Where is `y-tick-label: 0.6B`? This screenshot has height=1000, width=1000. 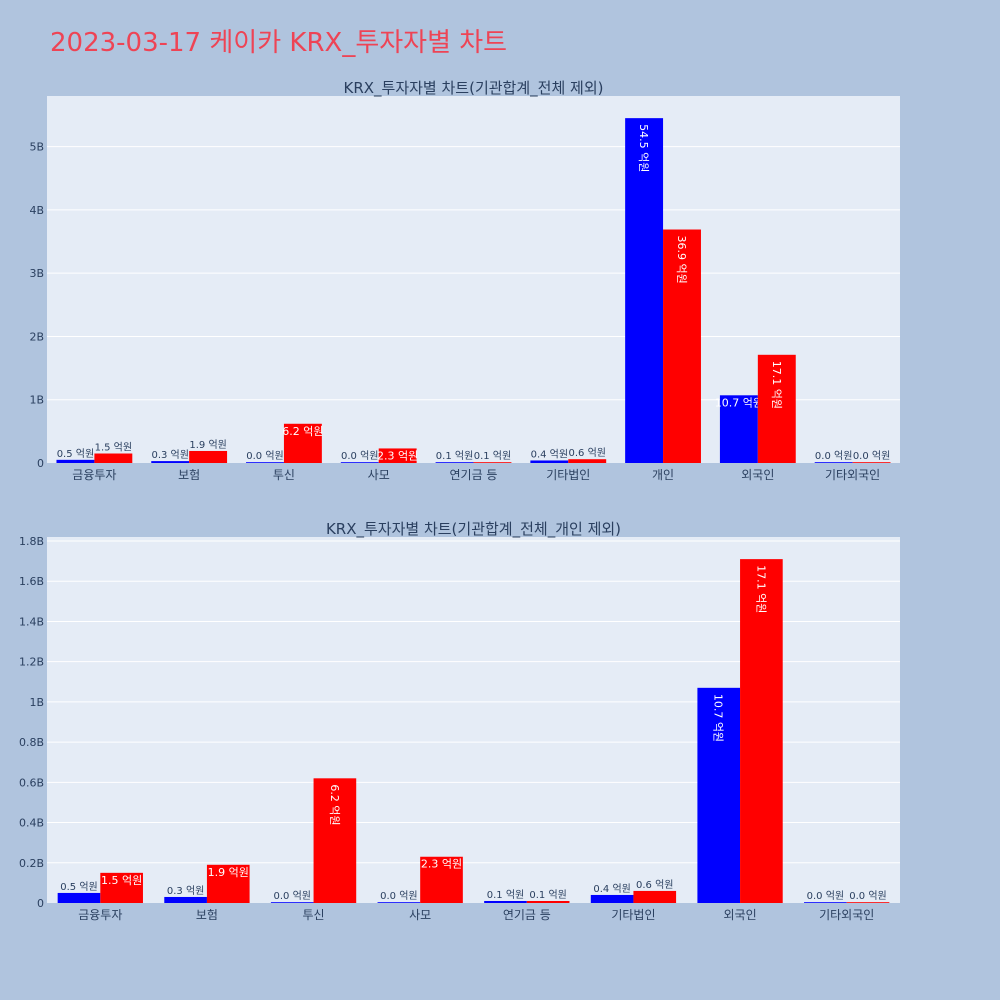
y-tick-label: 0.6B is located at coordinates (31, 782).